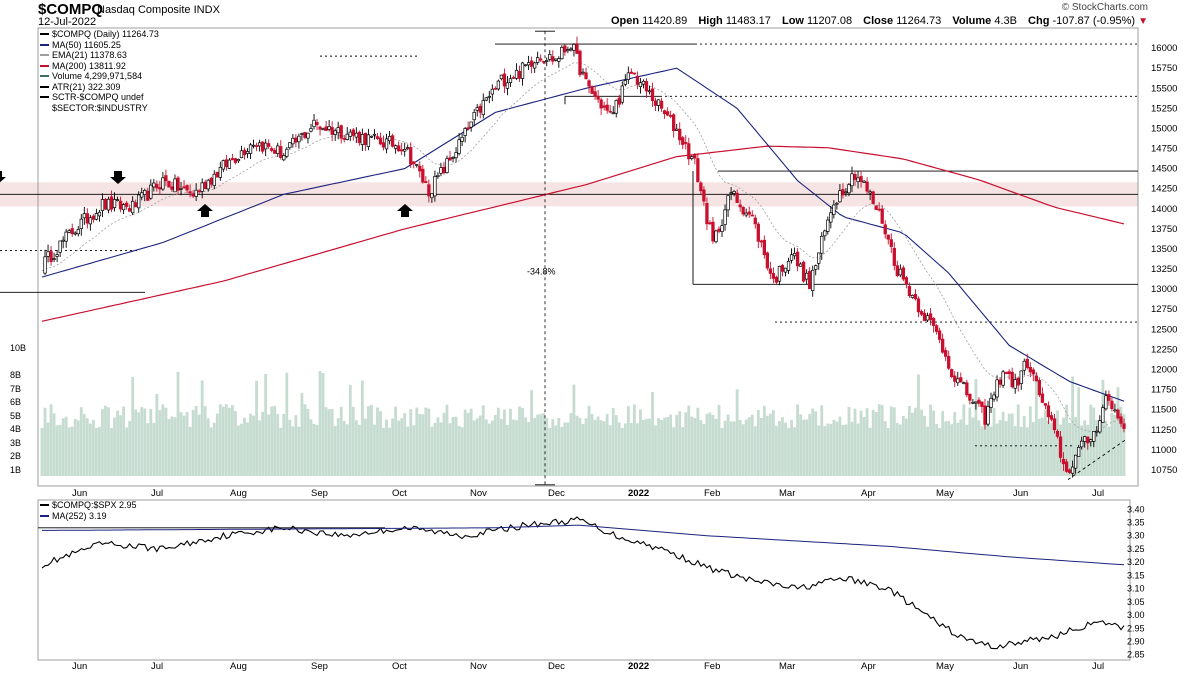  Describe the element at coordinates (86, 44) in the screenshot. I see `legend-text: MA(50) 11605.25` at that location.